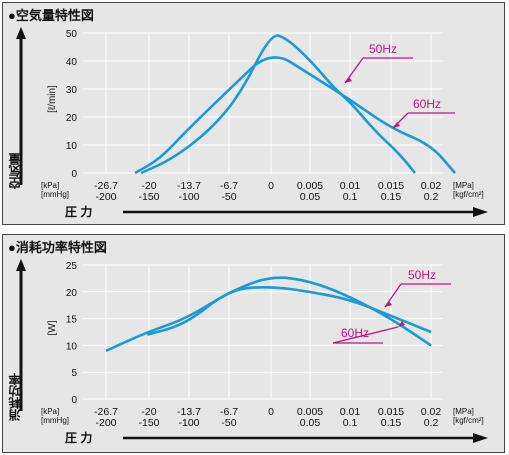  I want to click on chart-title: ●消耗功率特性図, so click(57, 247).